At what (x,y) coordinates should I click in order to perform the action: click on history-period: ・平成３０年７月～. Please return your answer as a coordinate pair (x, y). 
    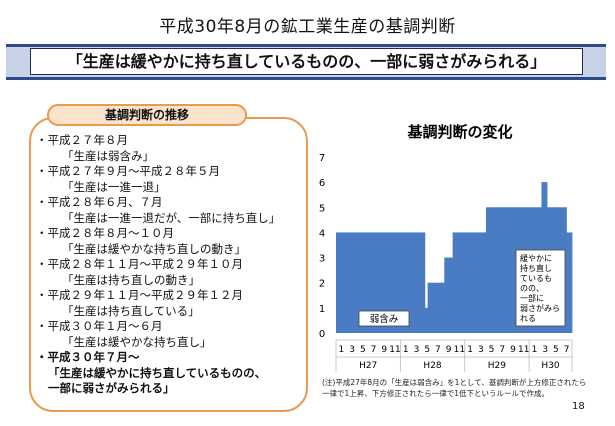
    Looking at the image, I should click on (88, 357).